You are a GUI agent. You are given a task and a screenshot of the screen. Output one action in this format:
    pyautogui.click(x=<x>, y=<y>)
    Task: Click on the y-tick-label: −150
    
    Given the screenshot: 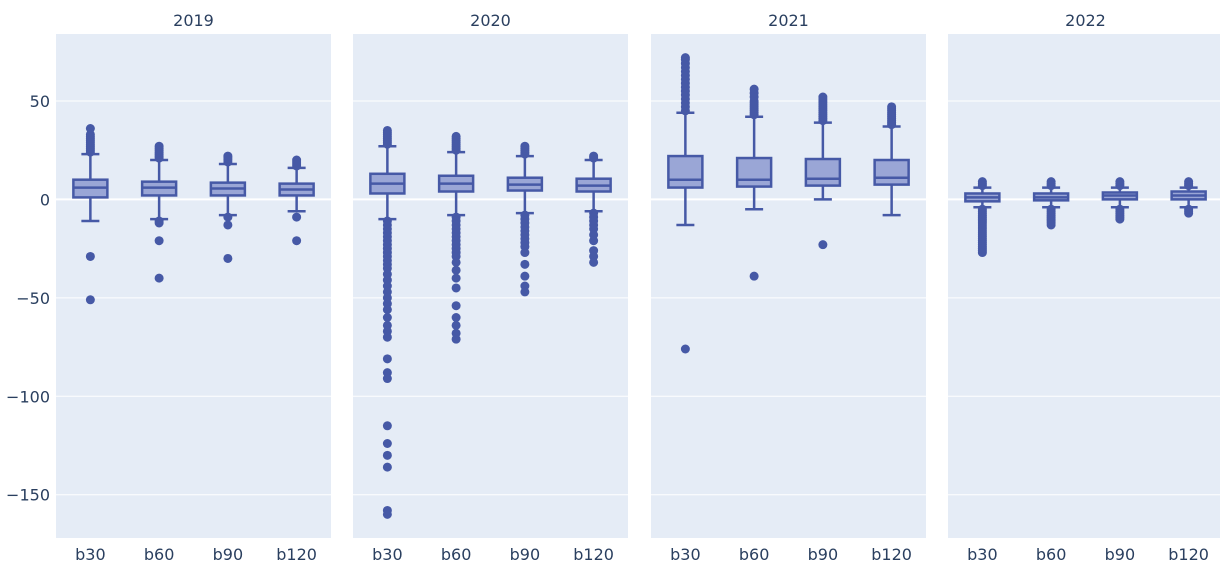 What is the action you would take?
    pyautogui.click(x=28, y=495)
    